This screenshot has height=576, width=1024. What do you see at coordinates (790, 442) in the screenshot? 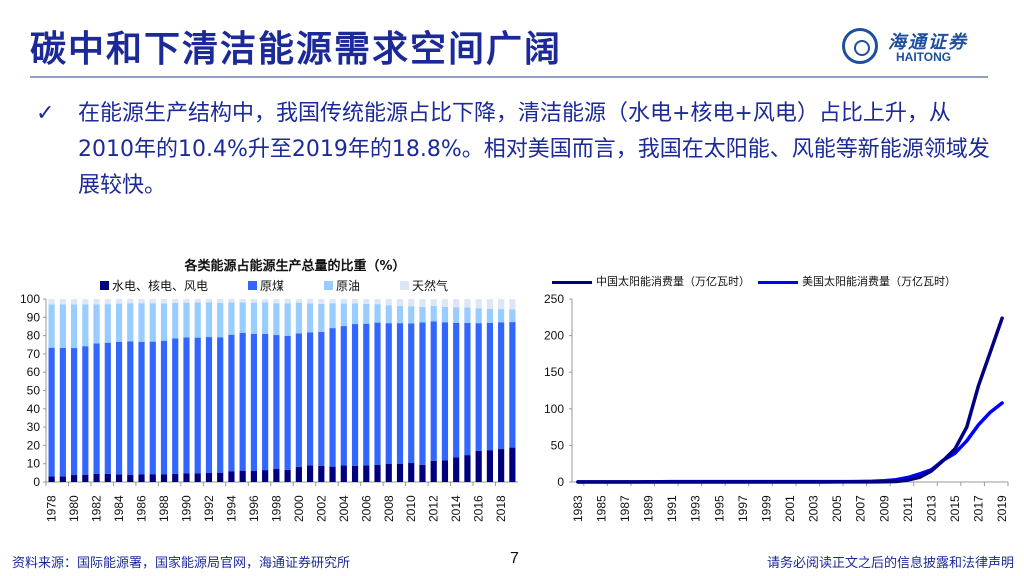
I see `us-solar-line` at bounding box center [790, 442].